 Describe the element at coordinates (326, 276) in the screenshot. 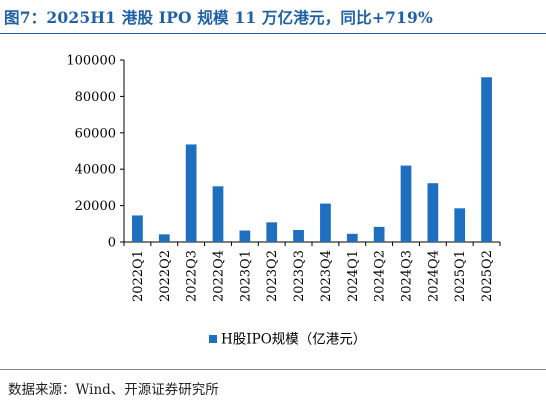

I see `x-tick-label: 2023Q4` at that location.